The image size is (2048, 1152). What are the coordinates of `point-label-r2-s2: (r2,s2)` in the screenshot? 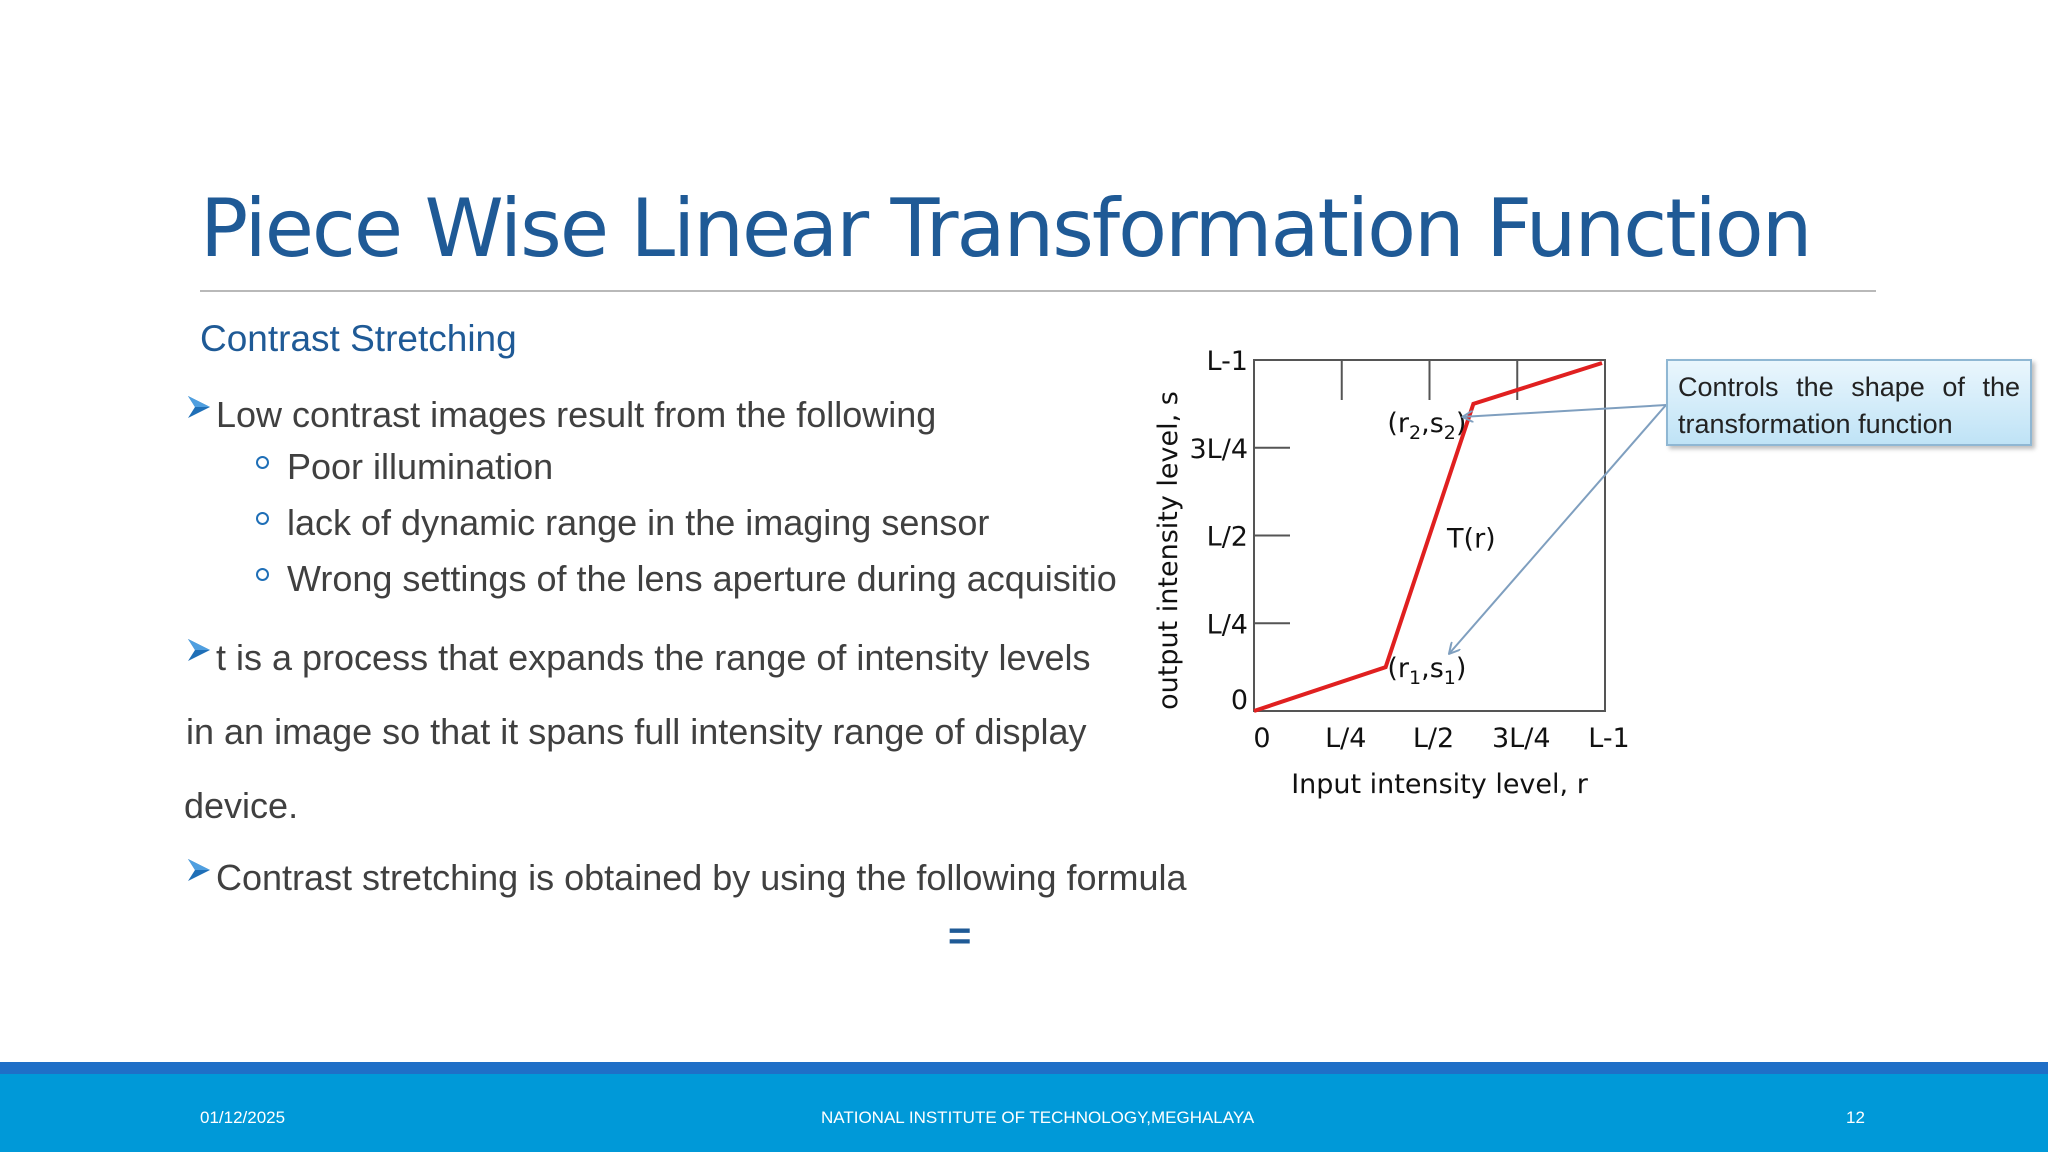 It's located at (1426, 426).